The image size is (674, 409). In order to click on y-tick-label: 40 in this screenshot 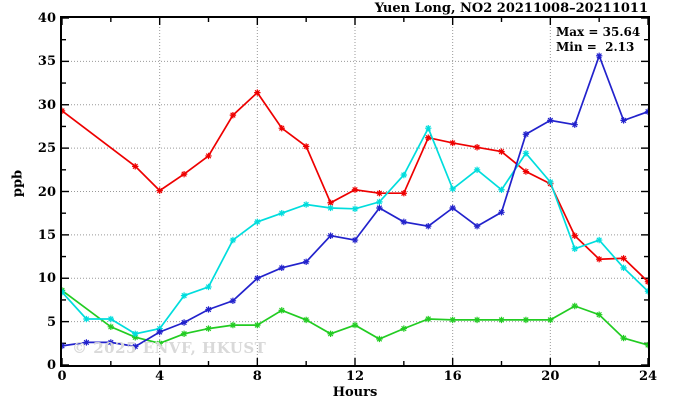, I will do `click(46, 18)`.